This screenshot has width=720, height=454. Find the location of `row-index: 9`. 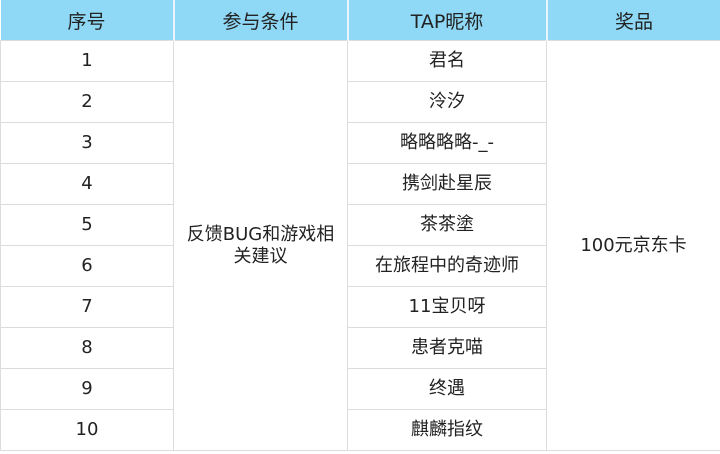

row-index: 9 is located at coordinates (87, 389).